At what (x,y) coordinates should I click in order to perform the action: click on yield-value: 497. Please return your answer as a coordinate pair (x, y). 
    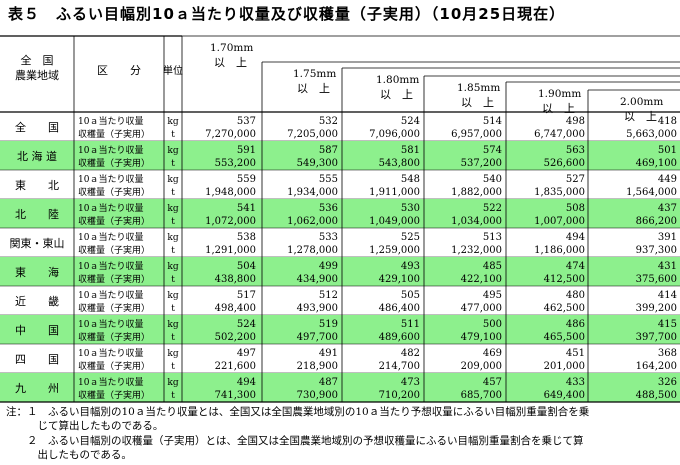
    Looking at the image, I should click on (246, 353).